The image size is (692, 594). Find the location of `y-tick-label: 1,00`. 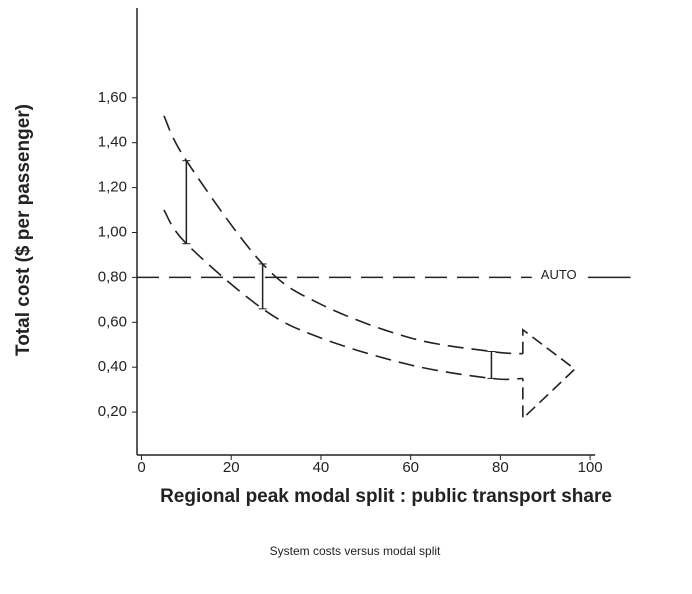

y-tick-label: 1,00 is located at coordinates (112, 231).